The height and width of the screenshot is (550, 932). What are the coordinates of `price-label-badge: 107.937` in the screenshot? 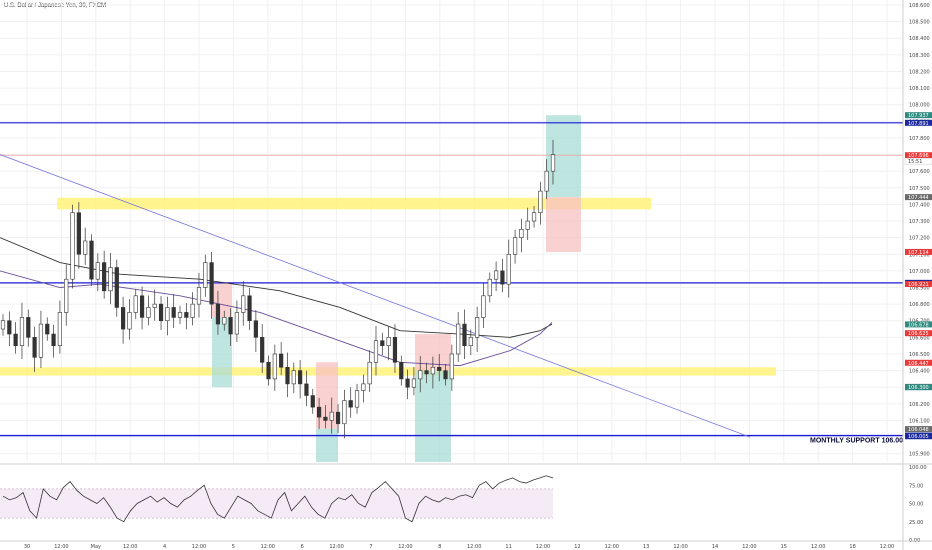 It's located at (918, 115).